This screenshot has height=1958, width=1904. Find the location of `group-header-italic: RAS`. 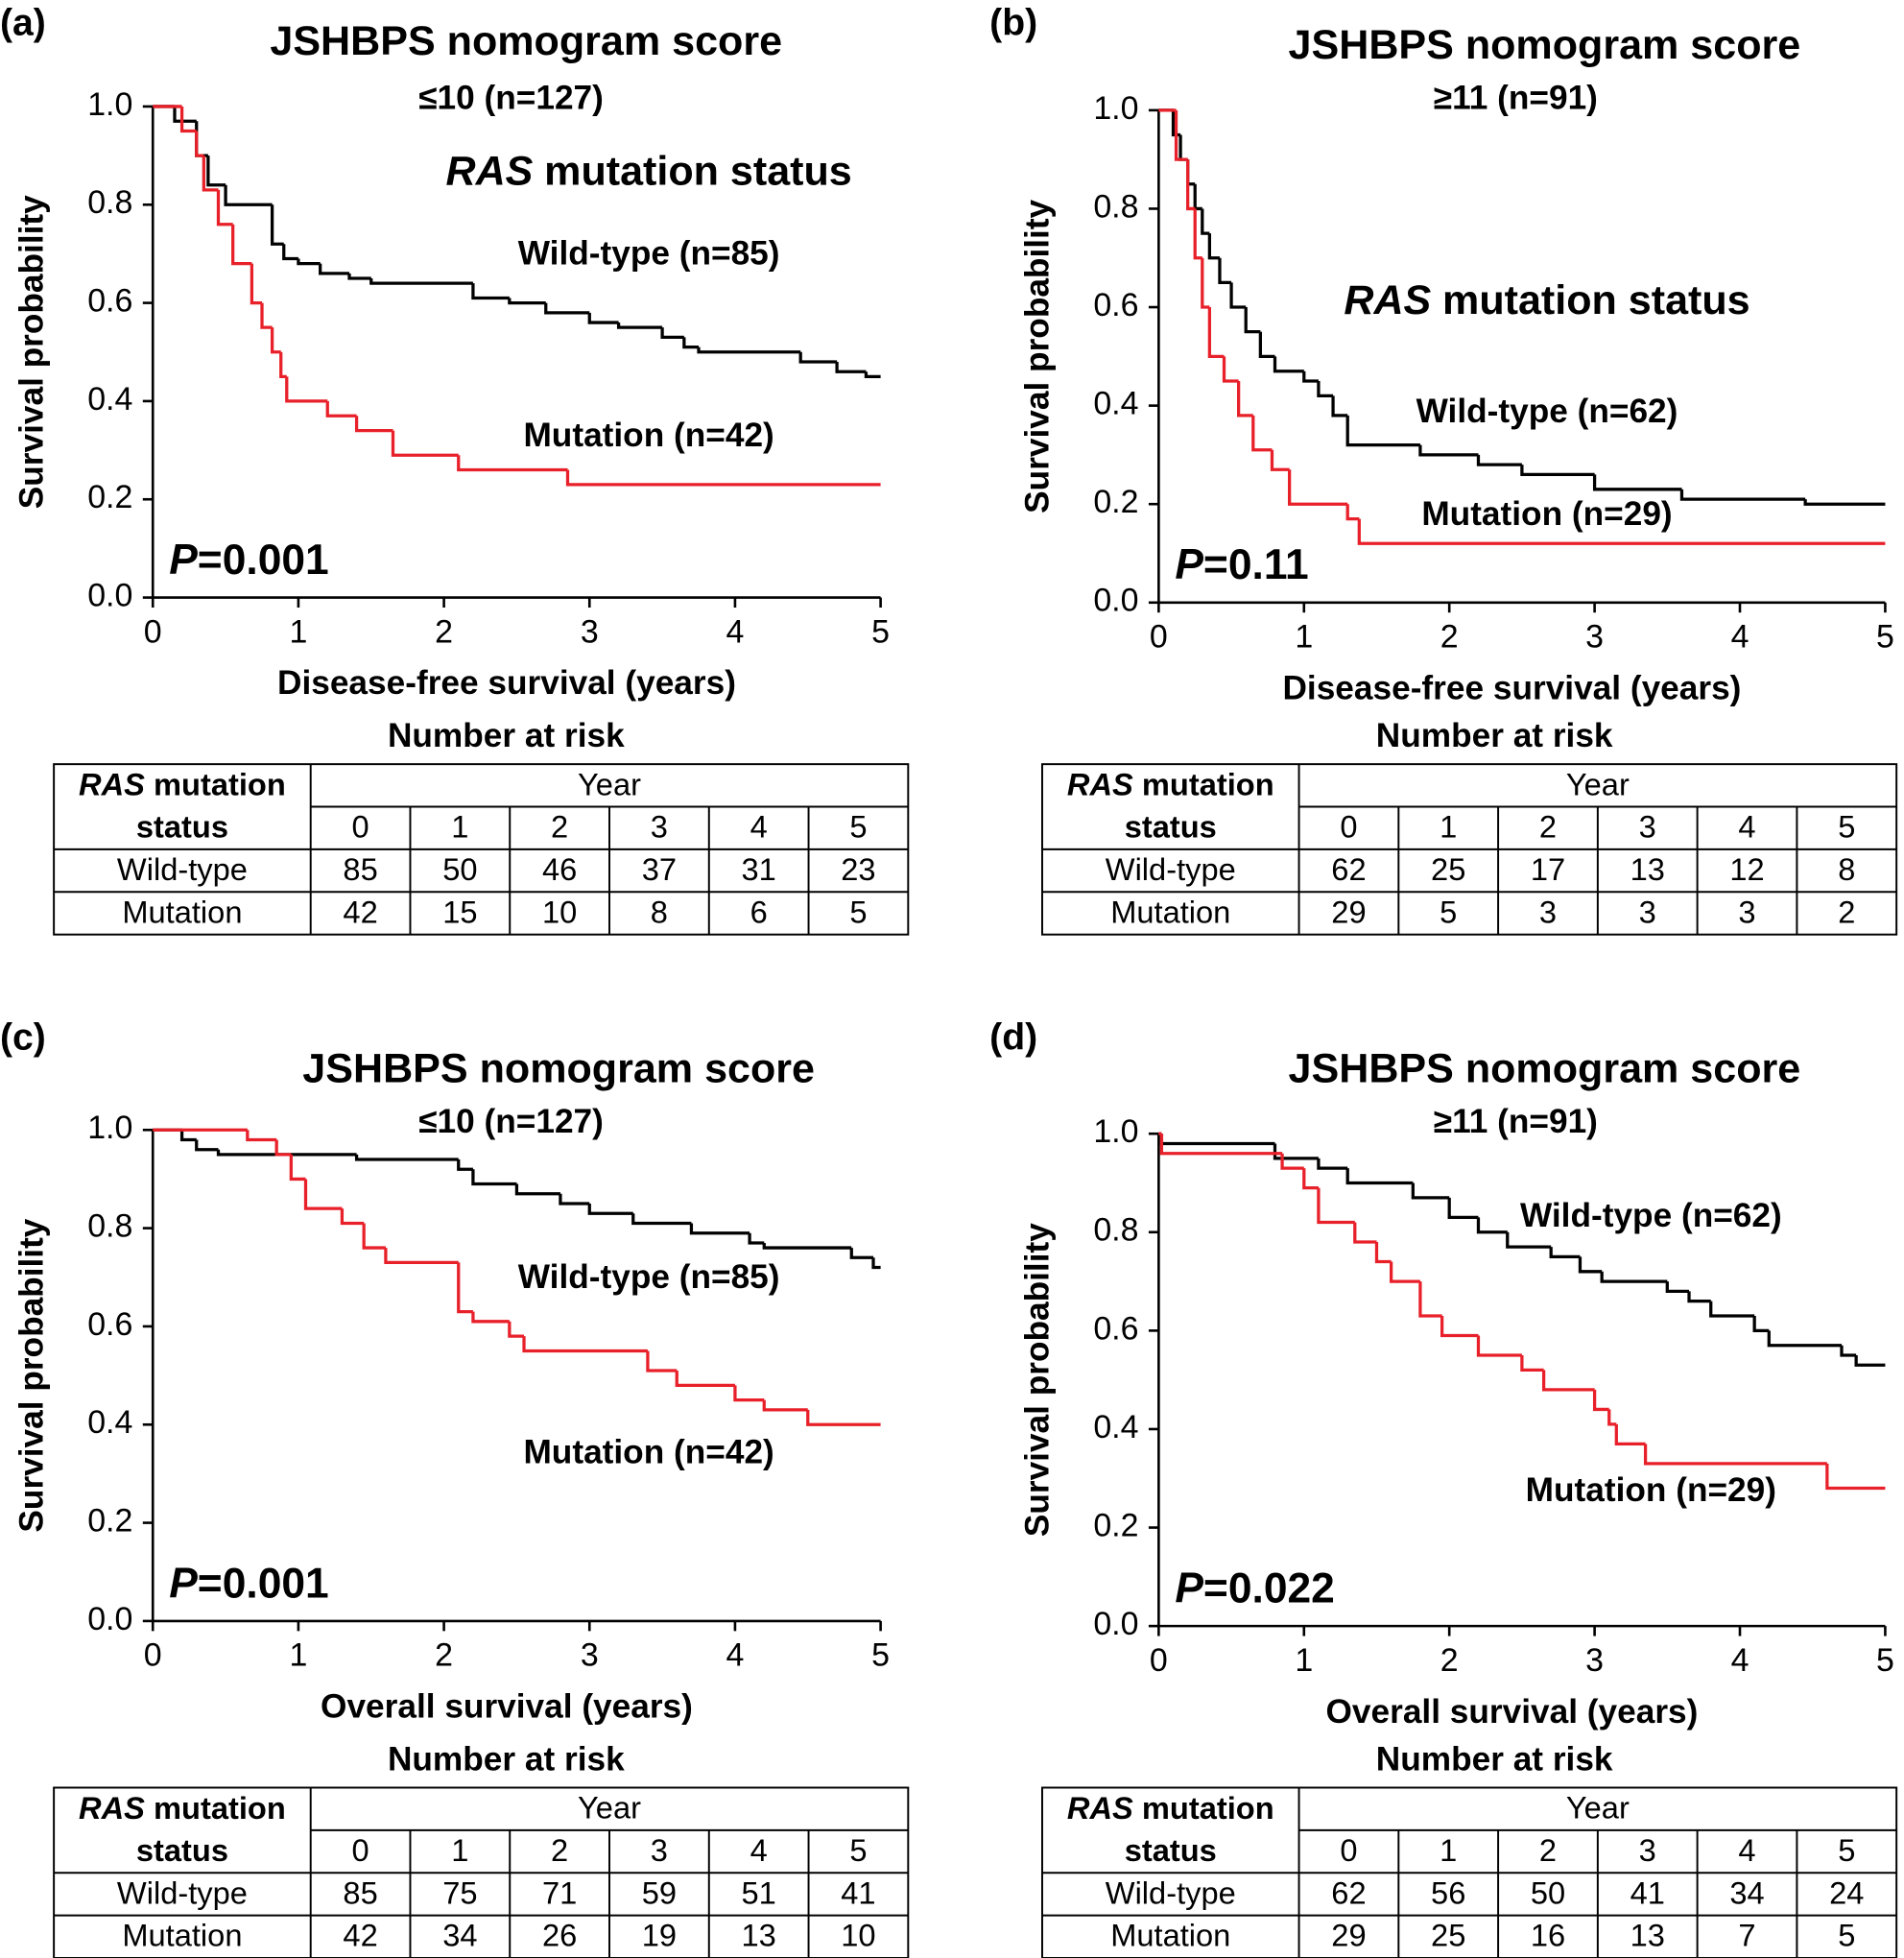

group-header-italic: RAS is located at coordinates (112, 783).